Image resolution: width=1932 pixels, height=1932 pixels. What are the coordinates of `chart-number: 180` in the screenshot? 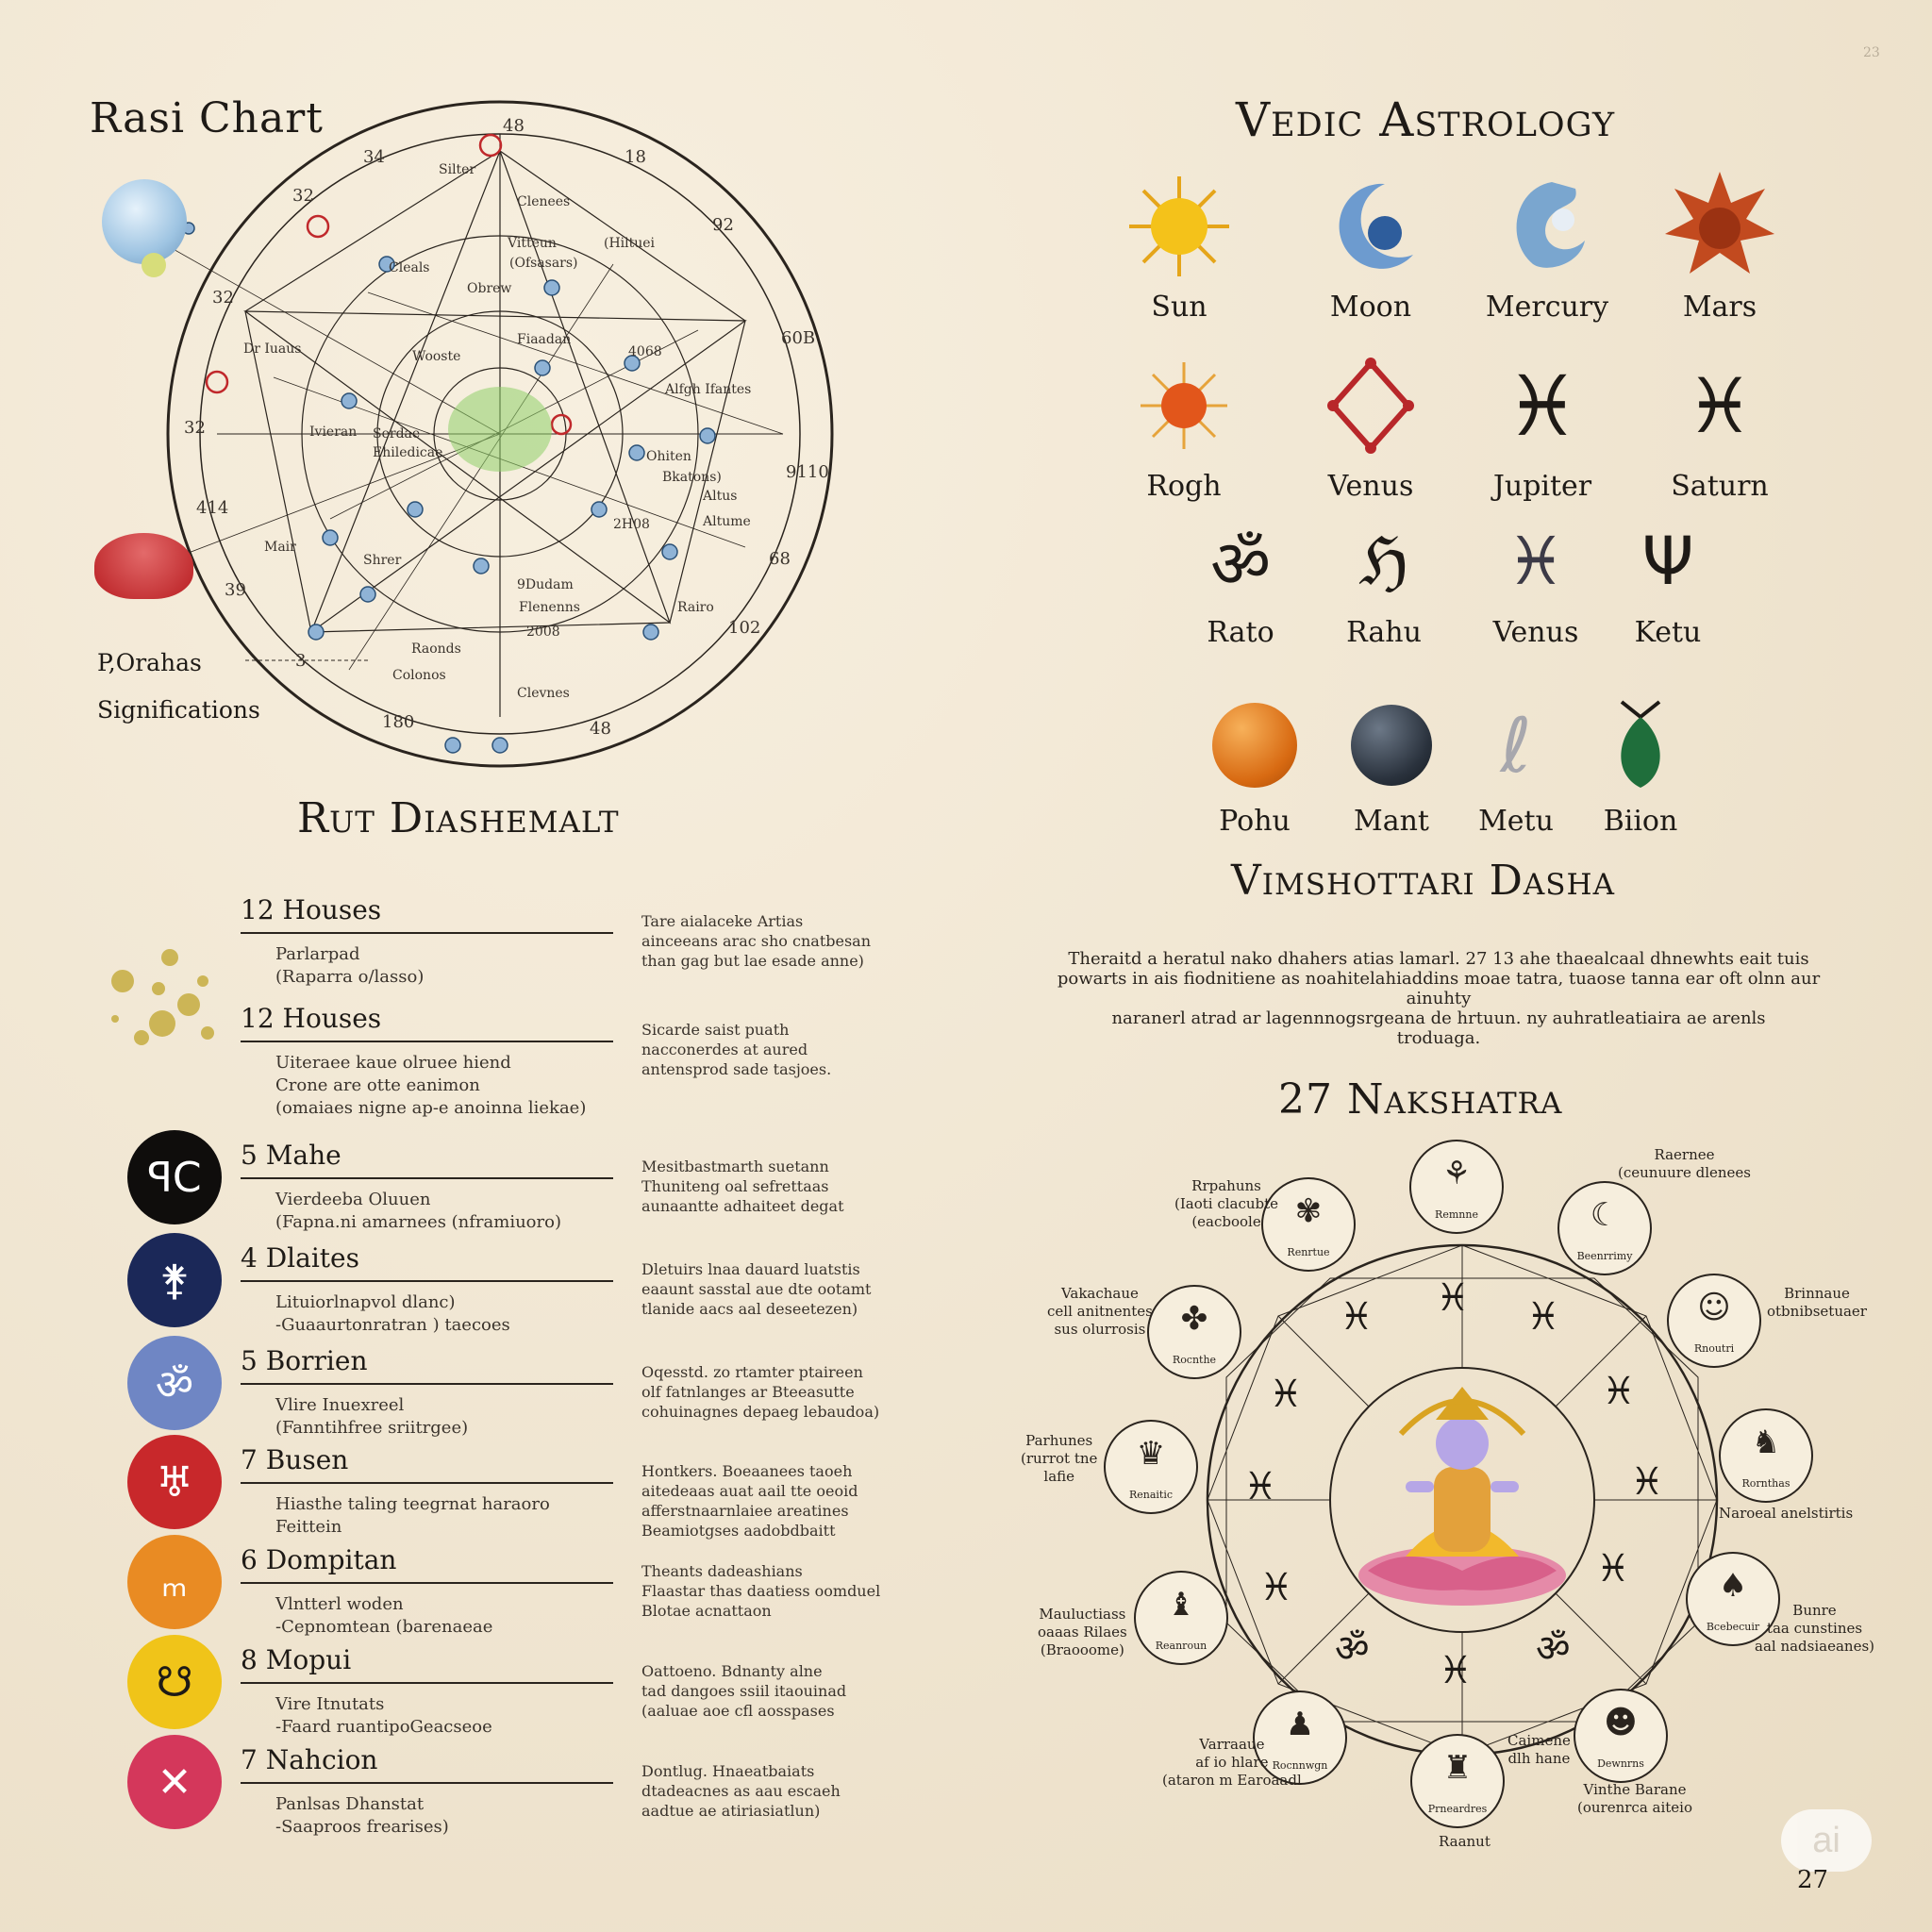 It's located at (399, 722).